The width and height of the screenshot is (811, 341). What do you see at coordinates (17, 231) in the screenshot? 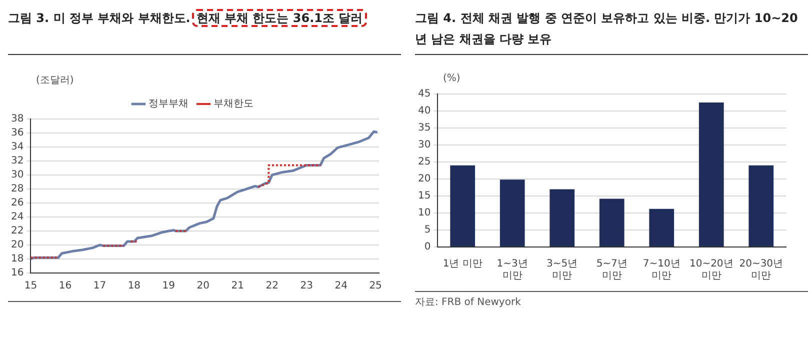
I see `y-tick-label: 22` at bounding box center [17, 231].